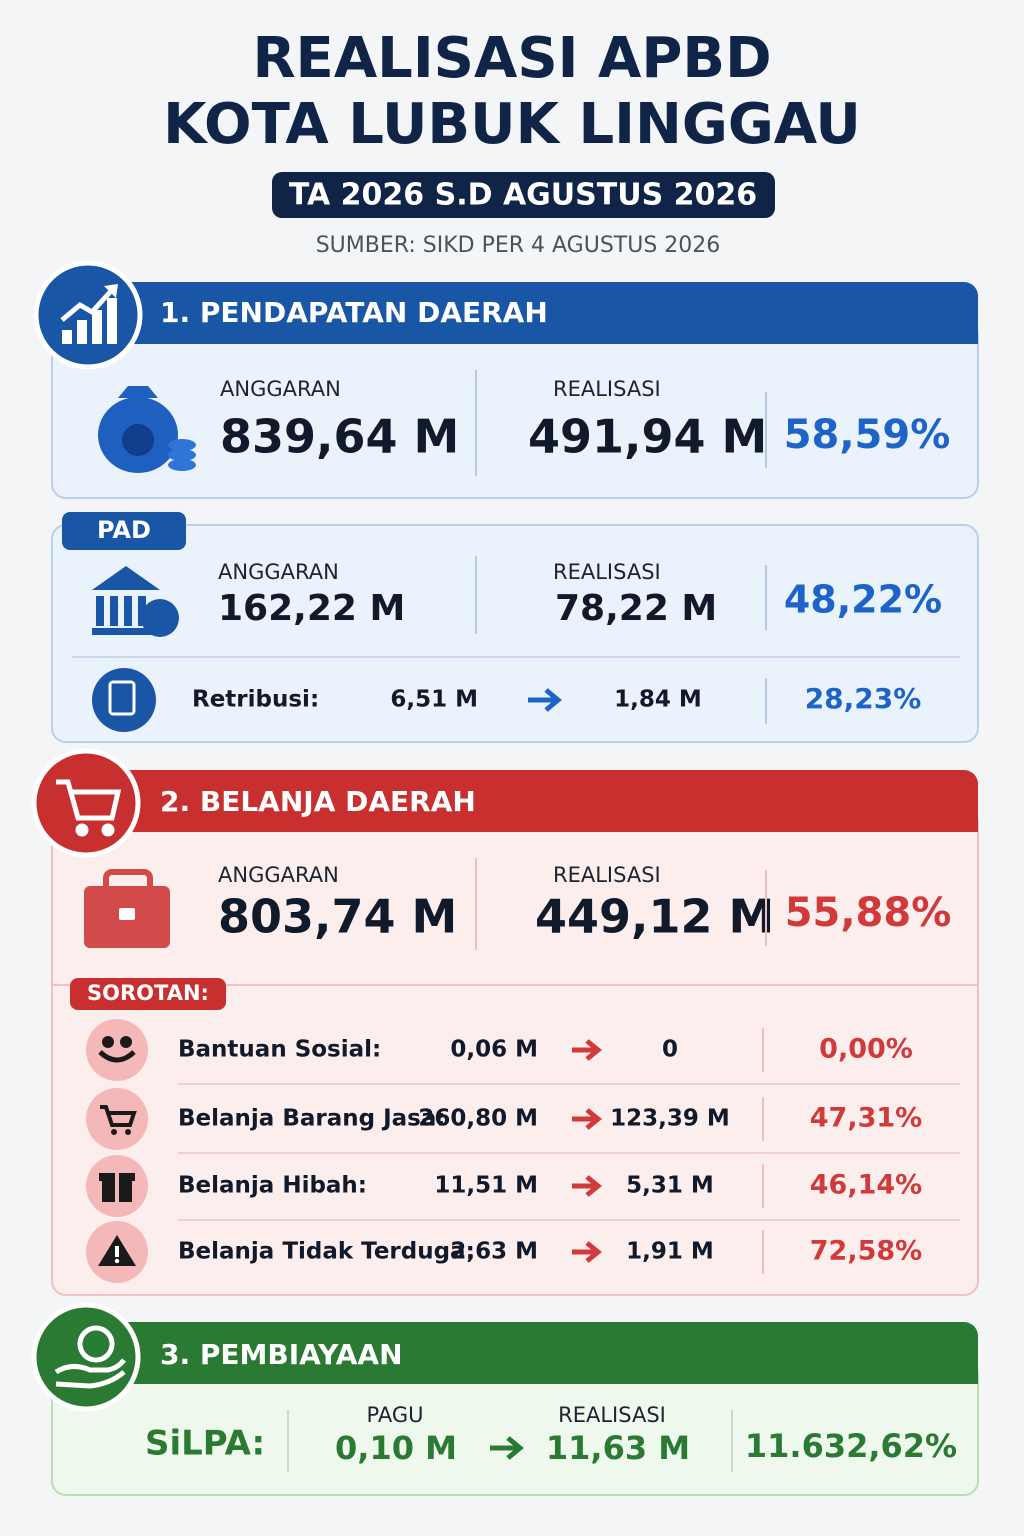  I want to click on value: 449,12 M, so click(654, 917).